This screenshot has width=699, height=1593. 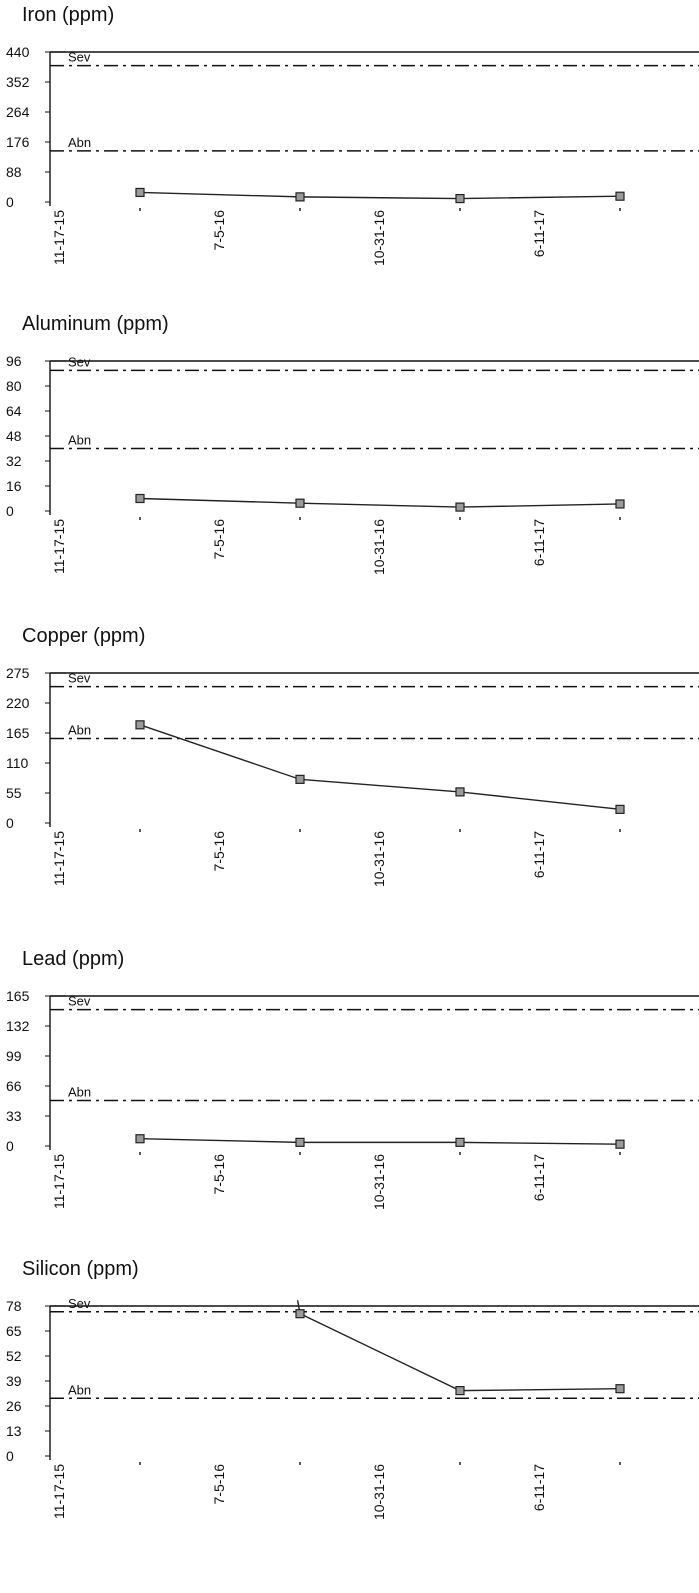 What do you see at coordinates (14, 1356) in the screenshot?
I see `y-tick-label: 52` at bounding box center [14, 1356].